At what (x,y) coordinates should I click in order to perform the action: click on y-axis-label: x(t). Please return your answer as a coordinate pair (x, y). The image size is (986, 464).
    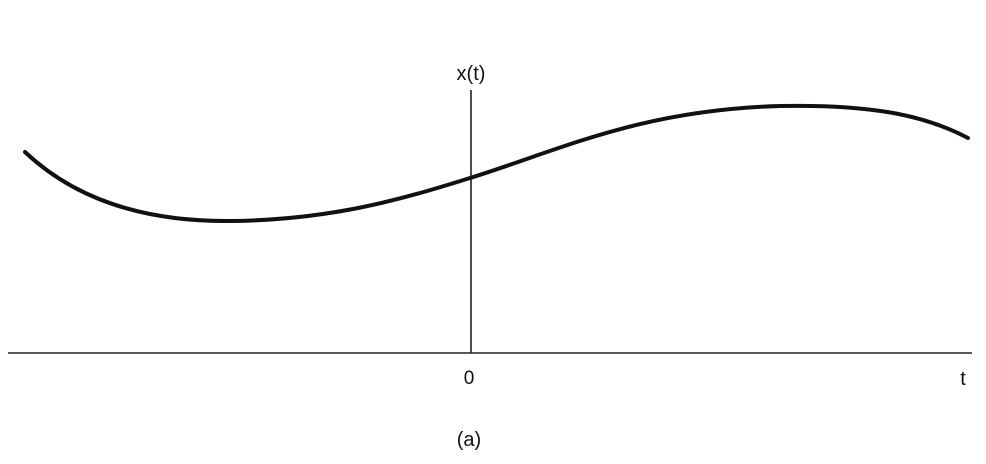
    Looking at the image, I should click on (471, 74).